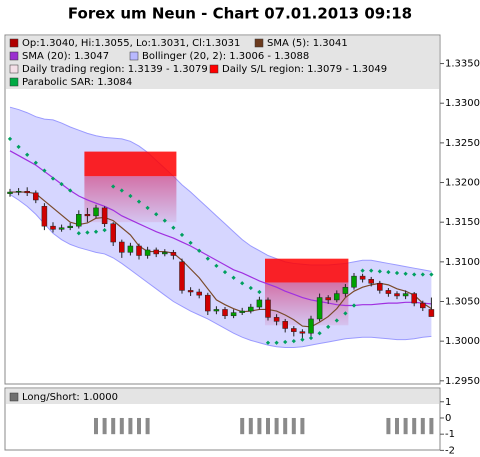 This screenshot has width=480, height=457. Describe the element at coordinates (462, 143) in the screenshot. I see `y-tick-label: 1.3250` at that location.